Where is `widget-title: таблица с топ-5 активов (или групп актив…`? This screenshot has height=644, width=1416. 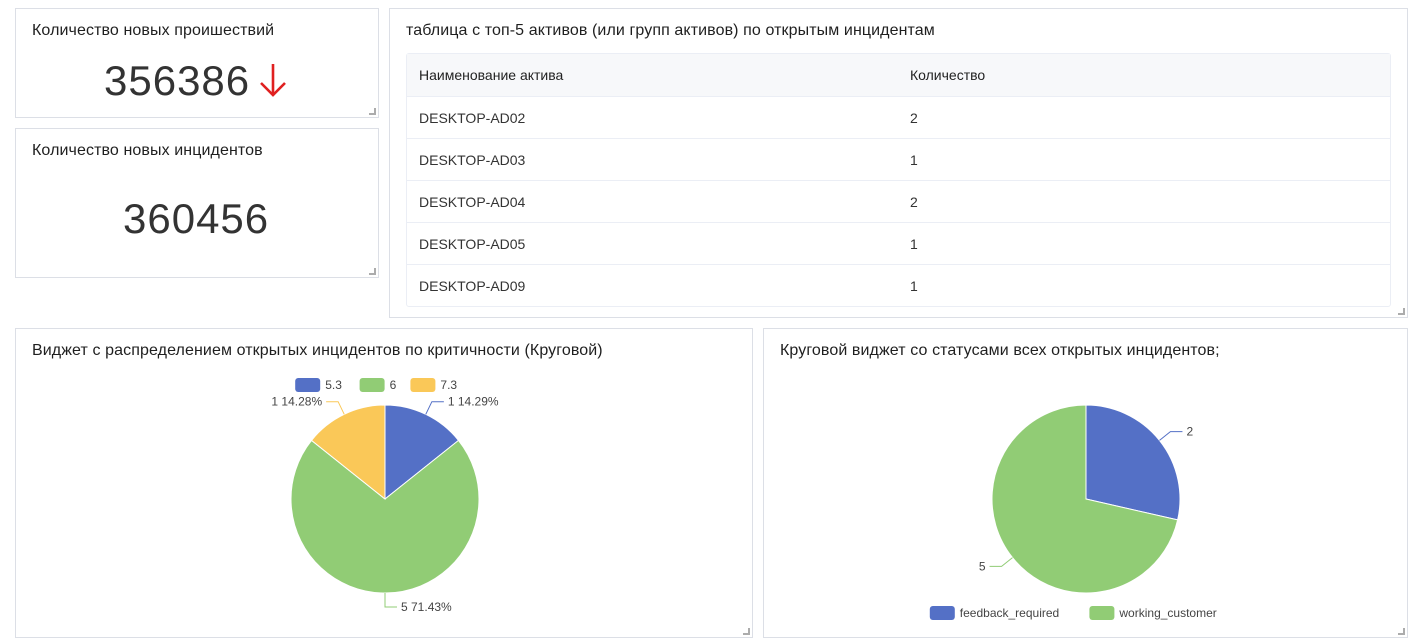
widget-title: таблица с топ-5 активов (или групп актив… is located at coordinates (670, 30).